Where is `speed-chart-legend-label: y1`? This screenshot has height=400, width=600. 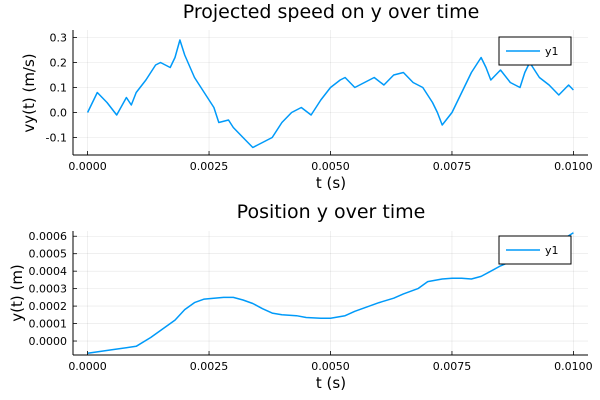 speed-chart-legend-label: y1 is located at coordinates (552, 51).